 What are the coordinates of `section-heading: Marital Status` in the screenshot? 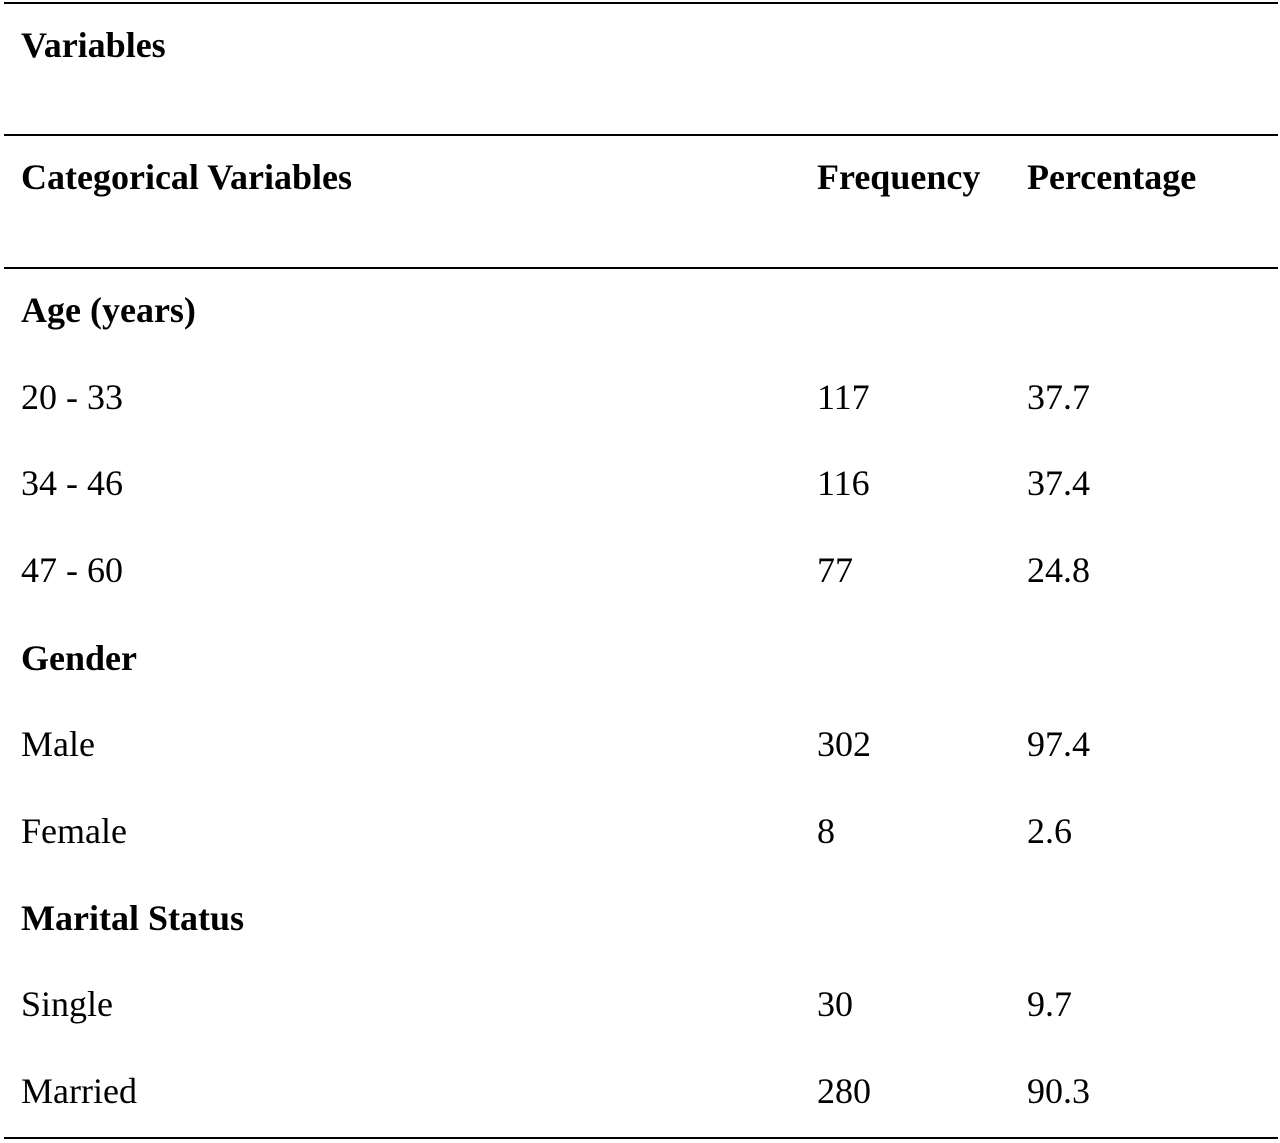 It's located at (132, 918).